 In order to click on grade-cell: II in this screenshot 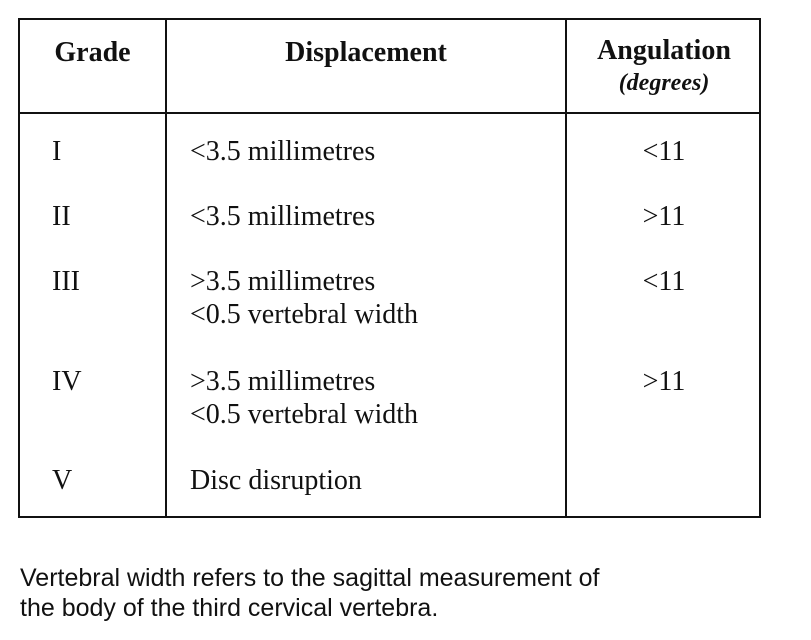, I will do `click(61, 216)`.